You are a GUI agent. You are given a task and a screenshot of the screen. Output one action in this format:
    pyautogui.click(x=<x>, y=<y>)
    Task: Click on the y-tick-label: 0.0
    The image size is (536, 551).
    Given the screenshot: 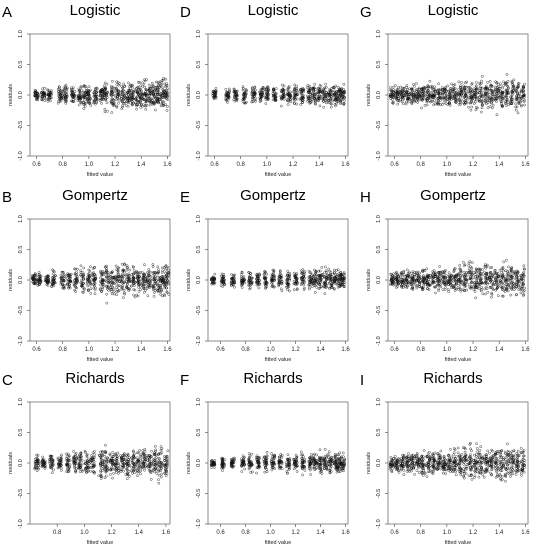 What is the action you would take?
    pyautogui.click(x=199, y=463)
    